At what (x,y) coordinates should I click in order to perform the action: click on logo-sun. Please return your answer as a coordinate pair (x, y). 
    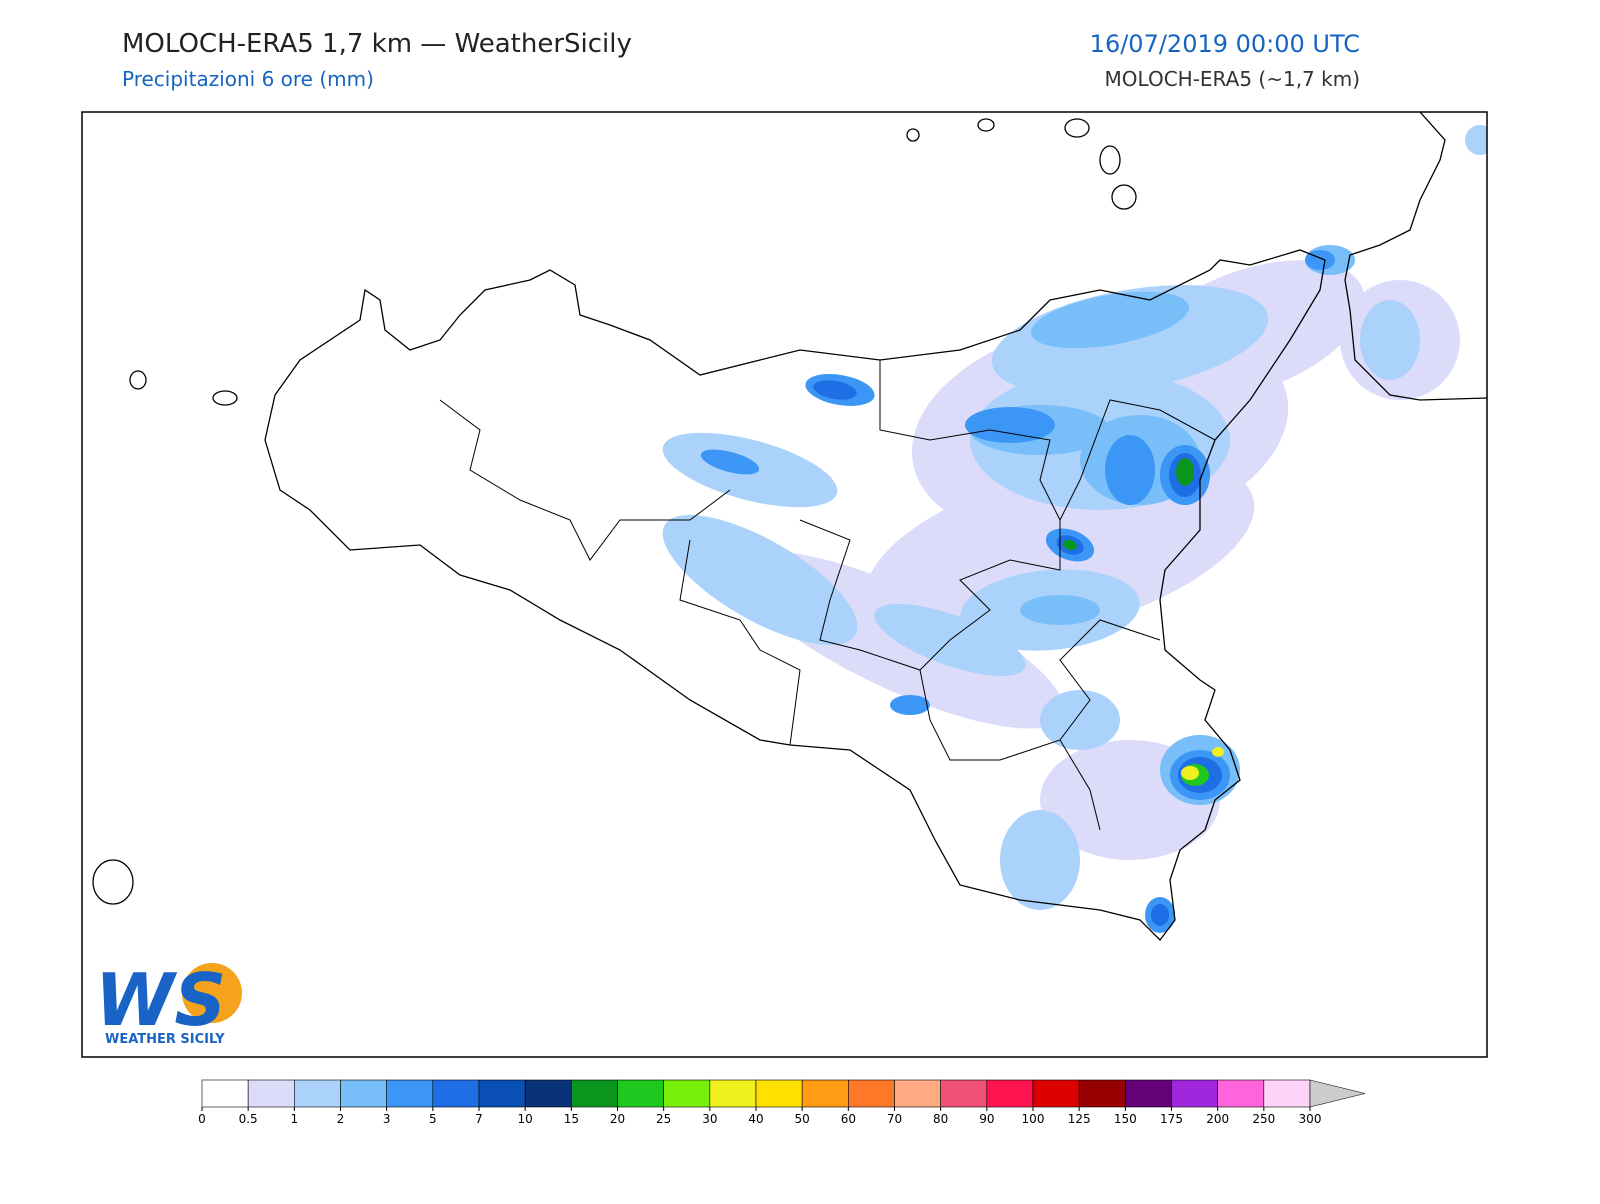
    Looking at the image, I should click on (212, 993).